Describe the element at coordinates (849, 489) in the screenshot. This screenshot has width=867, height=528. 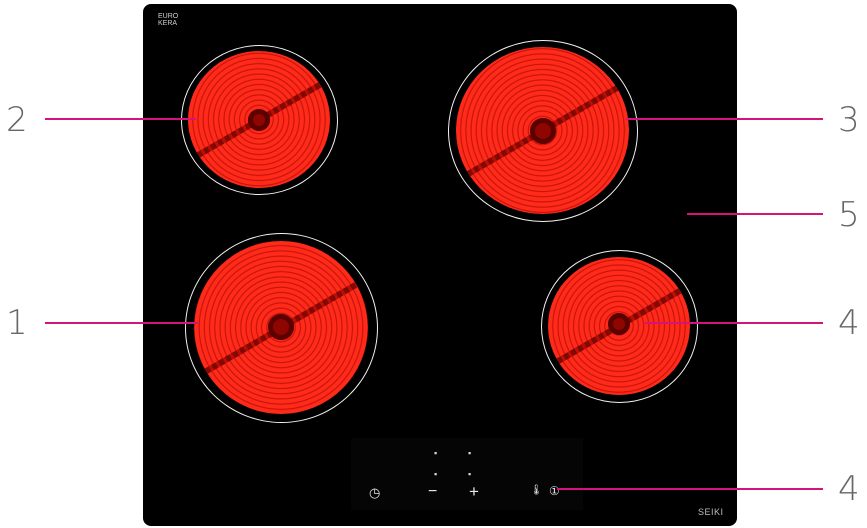
I see `callout-4-panel: 4` at that location.